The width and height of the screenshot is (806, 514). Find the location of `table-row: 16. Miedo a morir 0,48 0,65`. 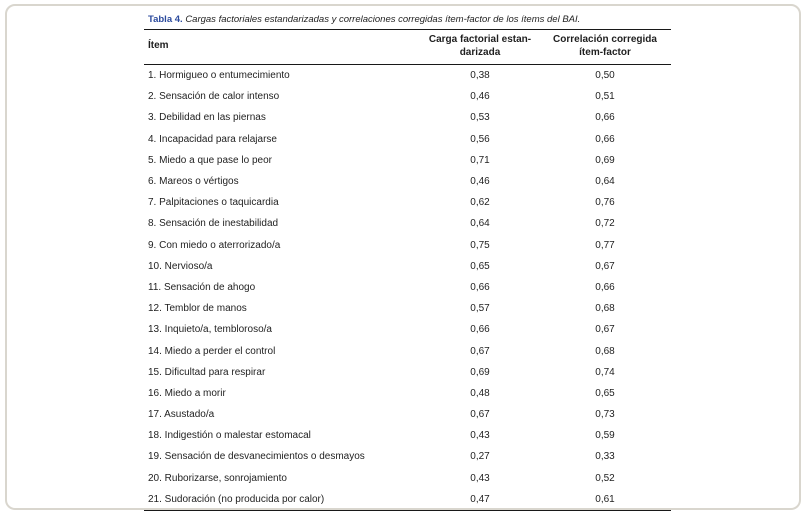

table-row: 16. Miedo a morir 0,48 0,65 is located at coordinates (407, 393).